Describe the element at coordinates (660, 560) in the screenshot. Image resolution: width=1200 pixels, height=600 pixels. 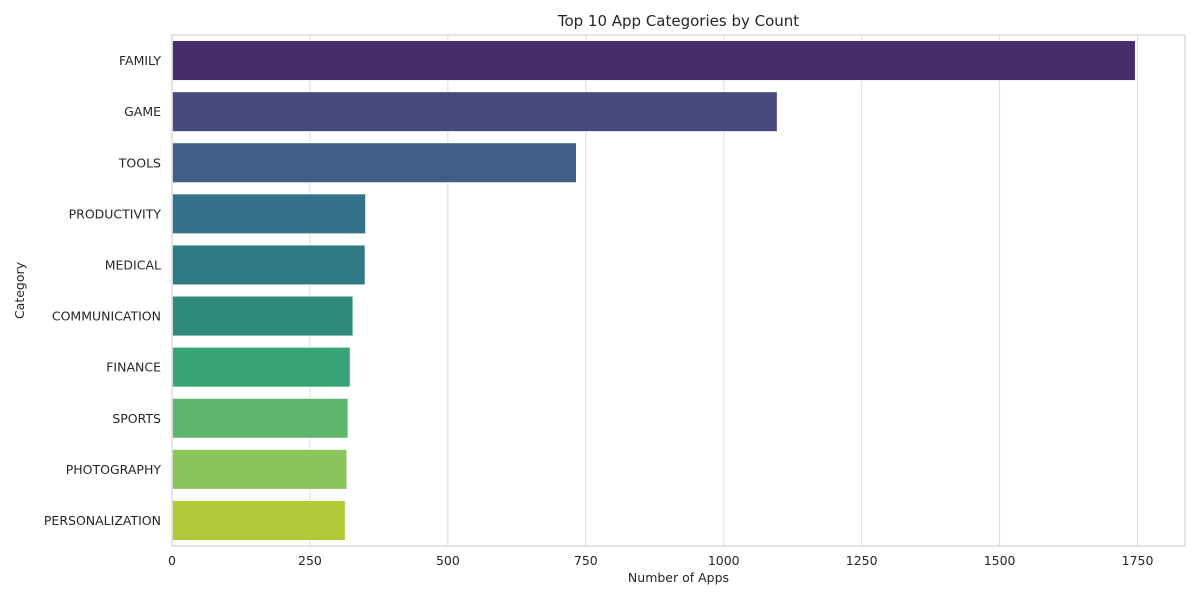
I see `x-tick-labels: 0 250 500 750 1000 1250 1500 1750` at that location.